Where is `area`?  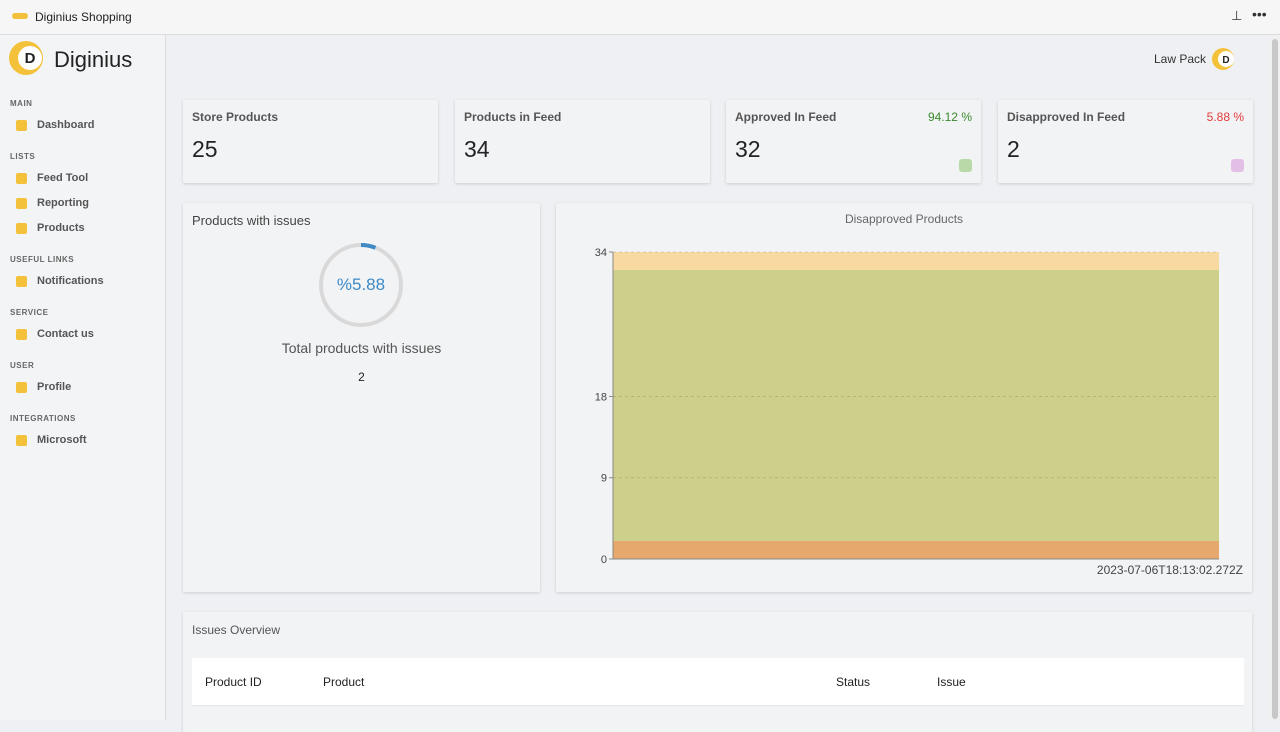 area is located at coordinates (916, 549).